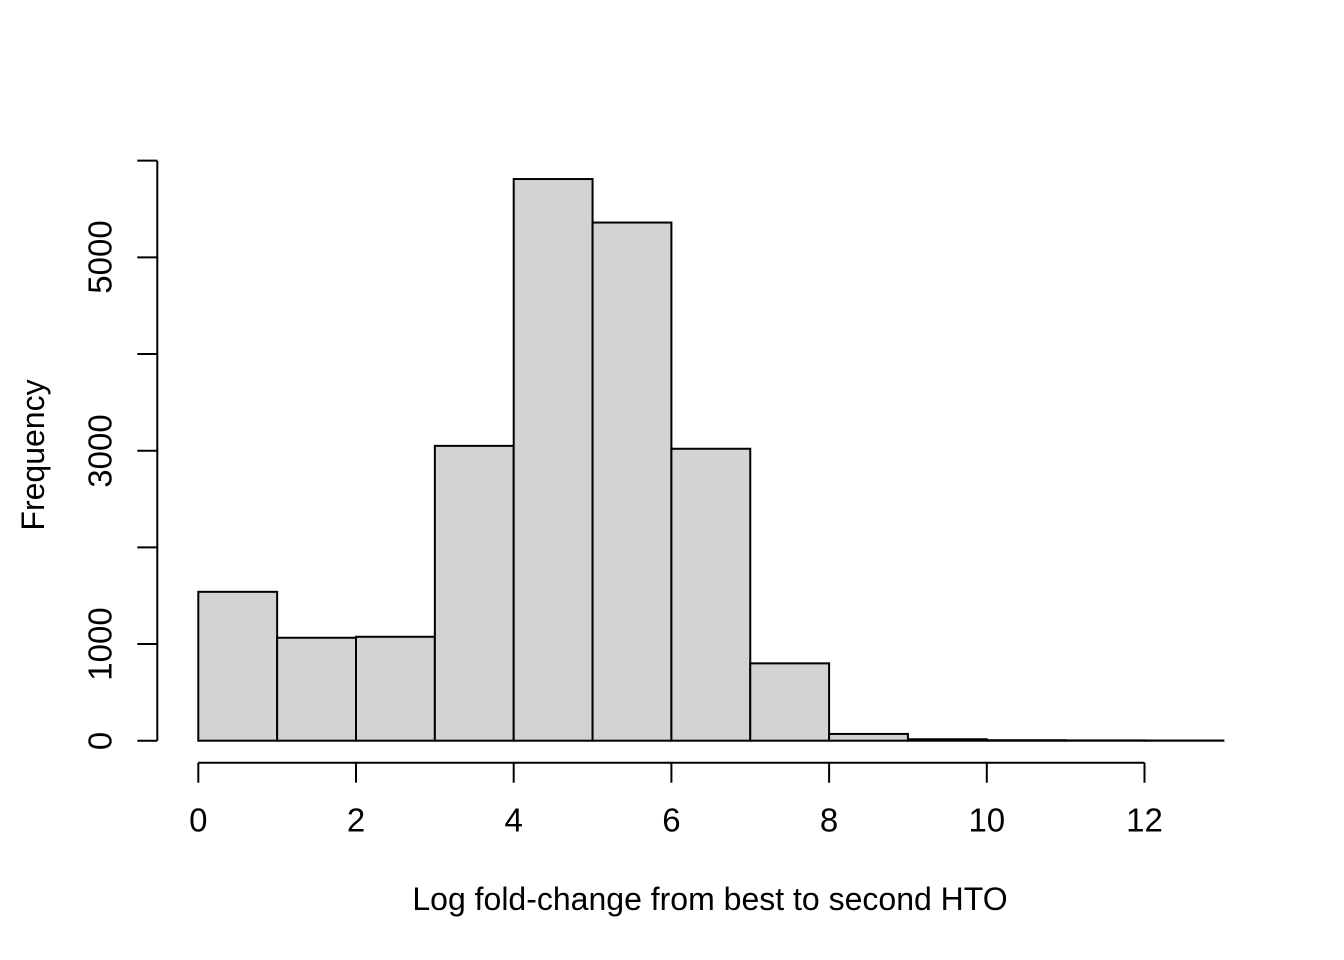 Image resolution: width=1344 pixels, height=960 pixels. Describe the element at coordinates (1144, 820) in the screenshot. I see `x-tick-label: 12` at that location.